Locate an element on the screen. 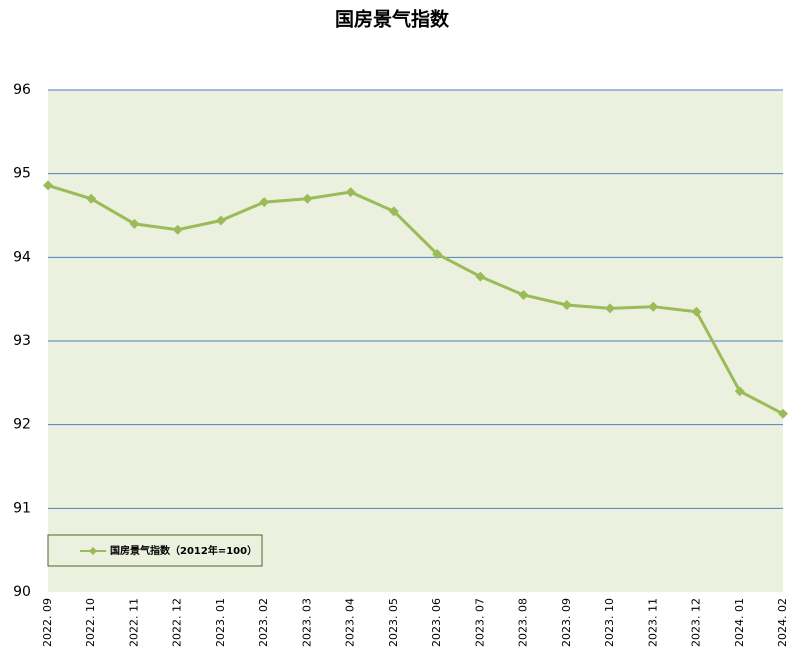 This screenshot has height=665, width=798. x-tick-label: 2022. 10 is located at coordinates (90, 622).